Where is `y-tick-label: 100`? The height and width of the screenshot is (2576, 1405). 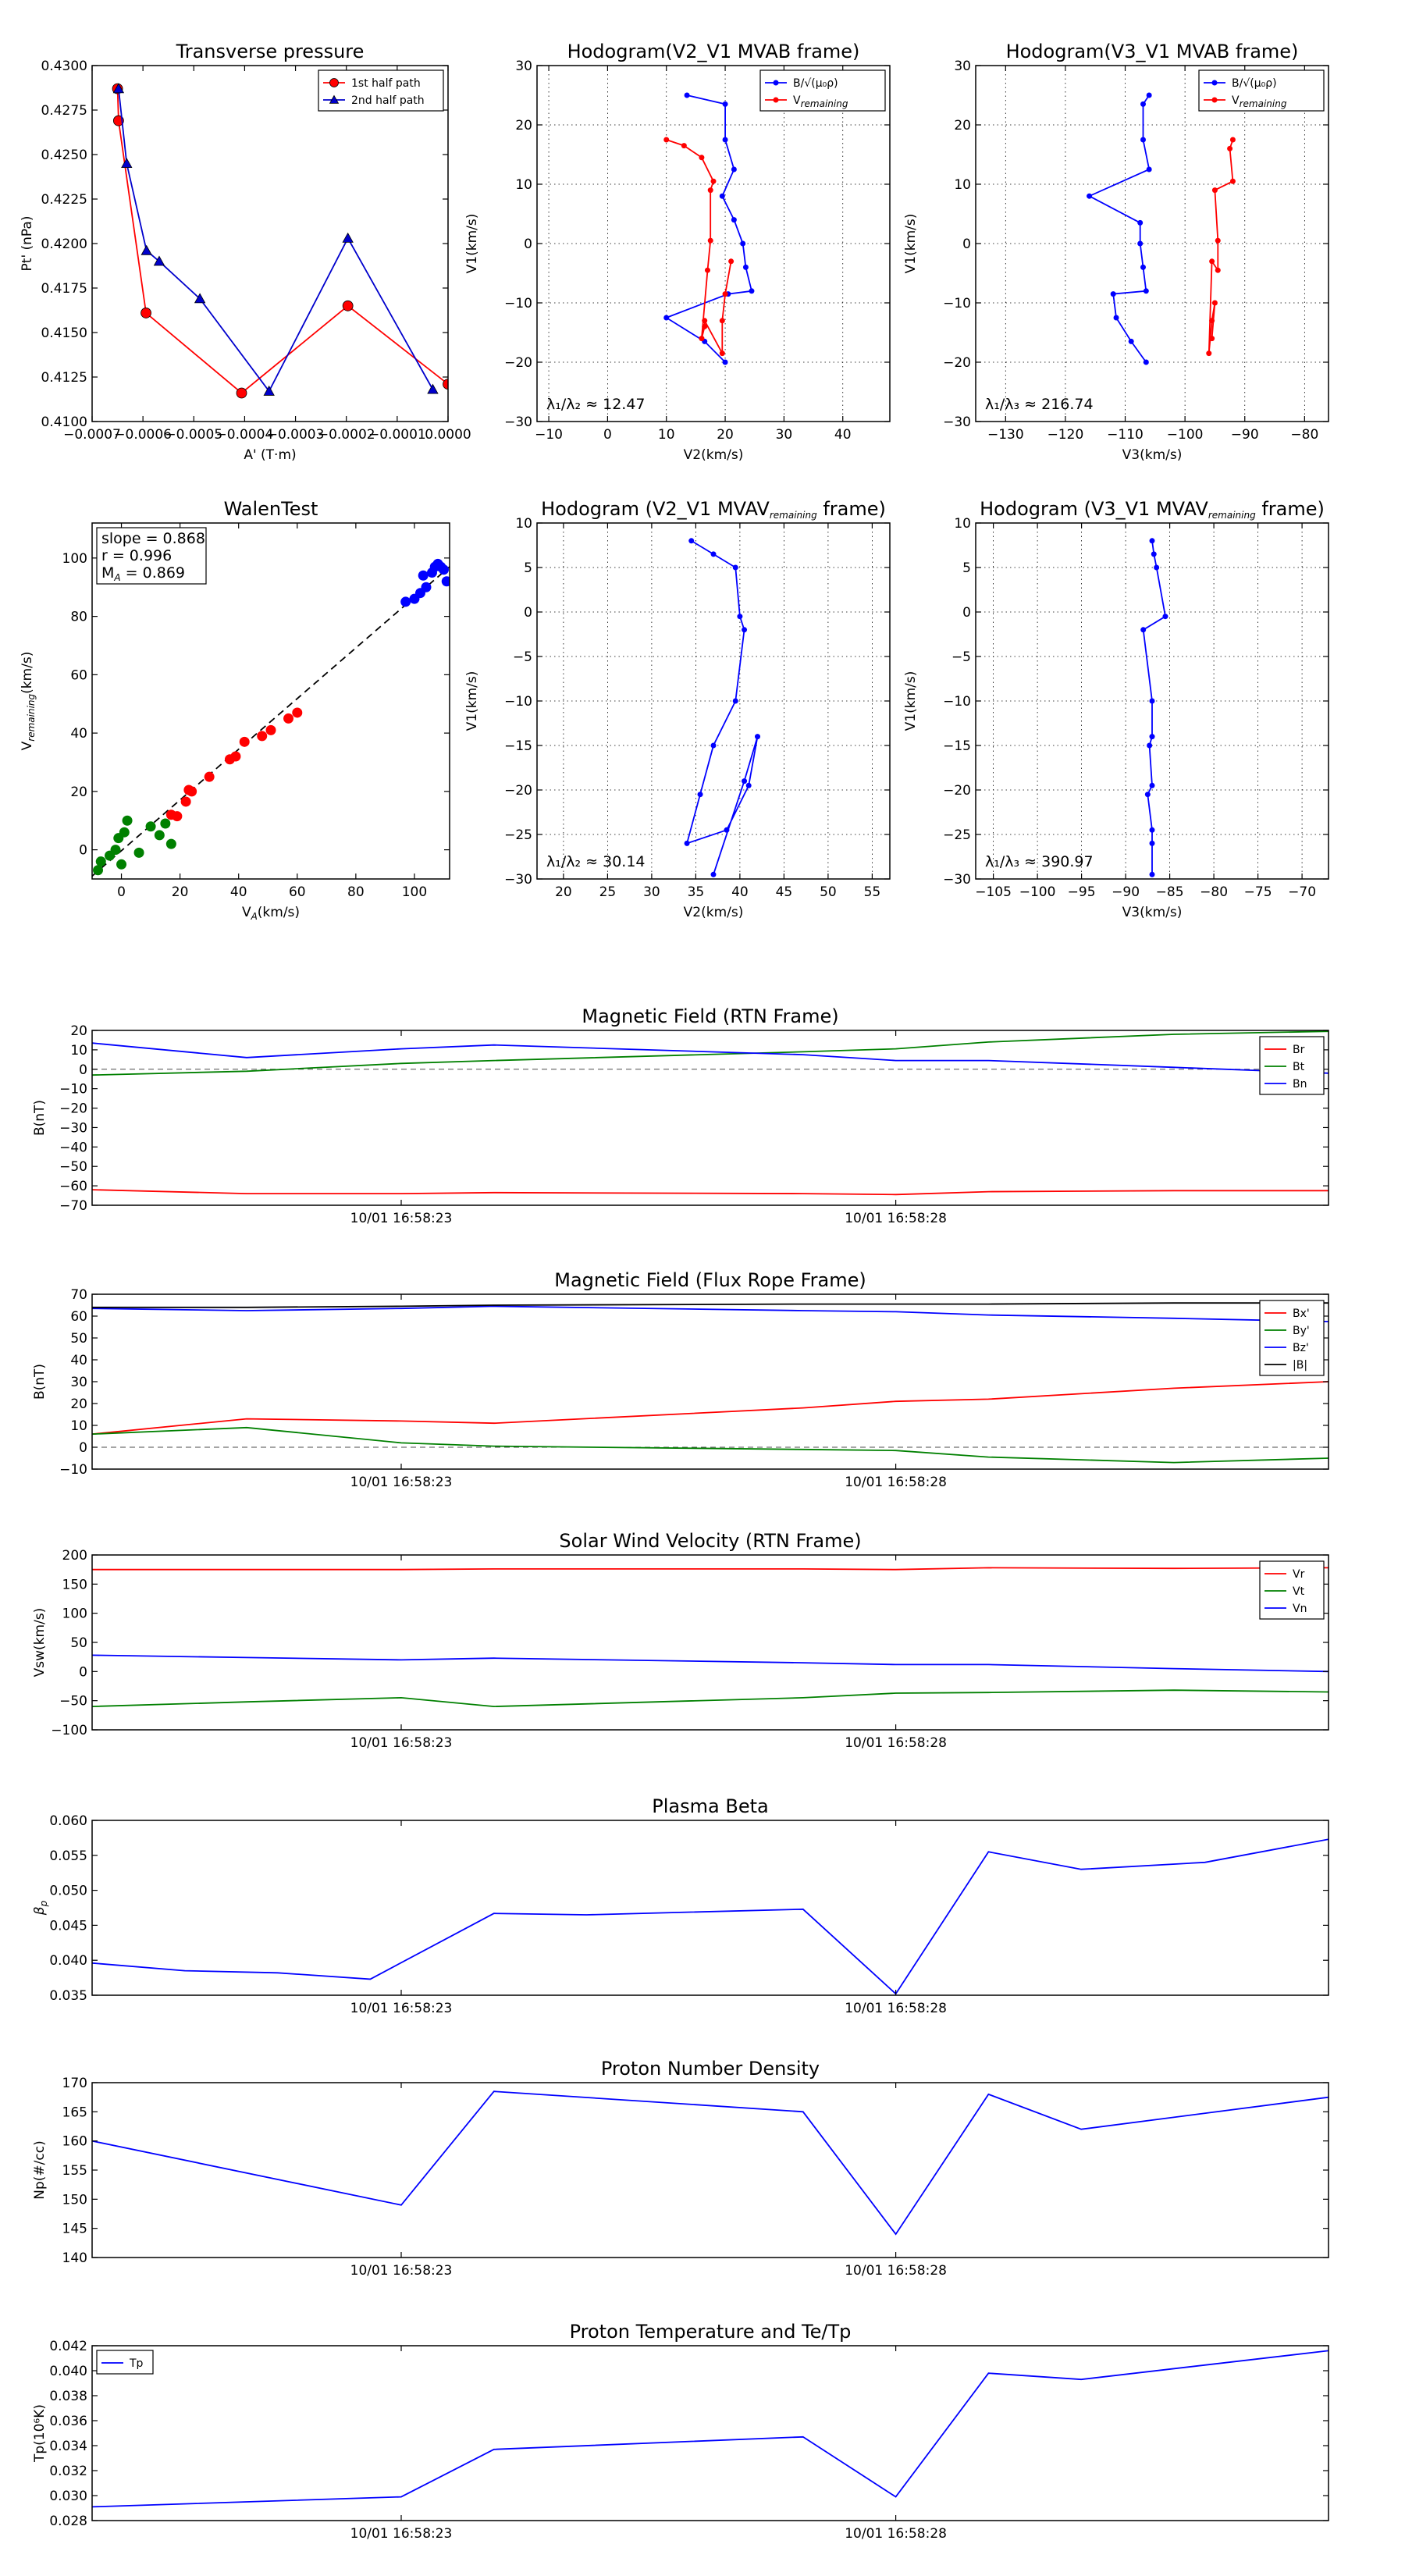 y-tick-label: 100 is located at coordinates (74, 559).